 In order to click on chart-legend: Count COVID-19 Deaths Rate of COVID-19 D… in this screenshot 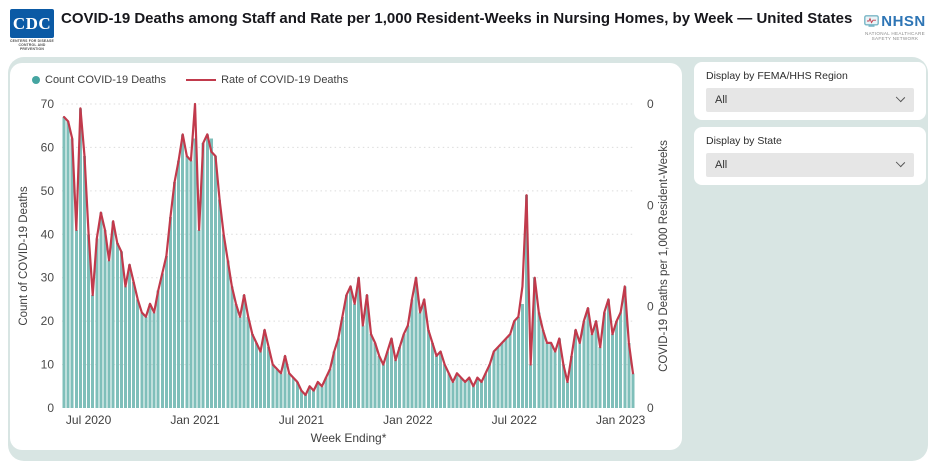, I will do `click(190, 80)`.